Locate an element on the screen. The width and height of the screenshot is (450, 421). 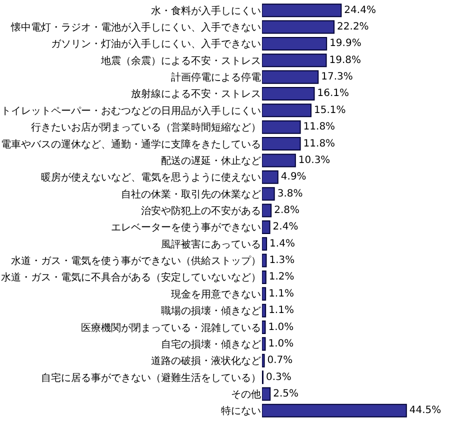
y-tick-label: 自社の休業・取引先の休業など is located at coordinates (191, 194).